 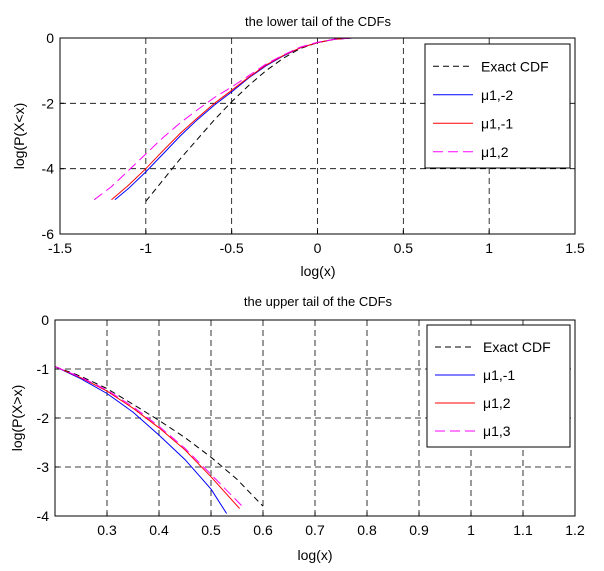 What do you see at coordinates (575, 530) in the screenshot?
I see `x-tick-label: 1.2` at bounding box center [575, 530].